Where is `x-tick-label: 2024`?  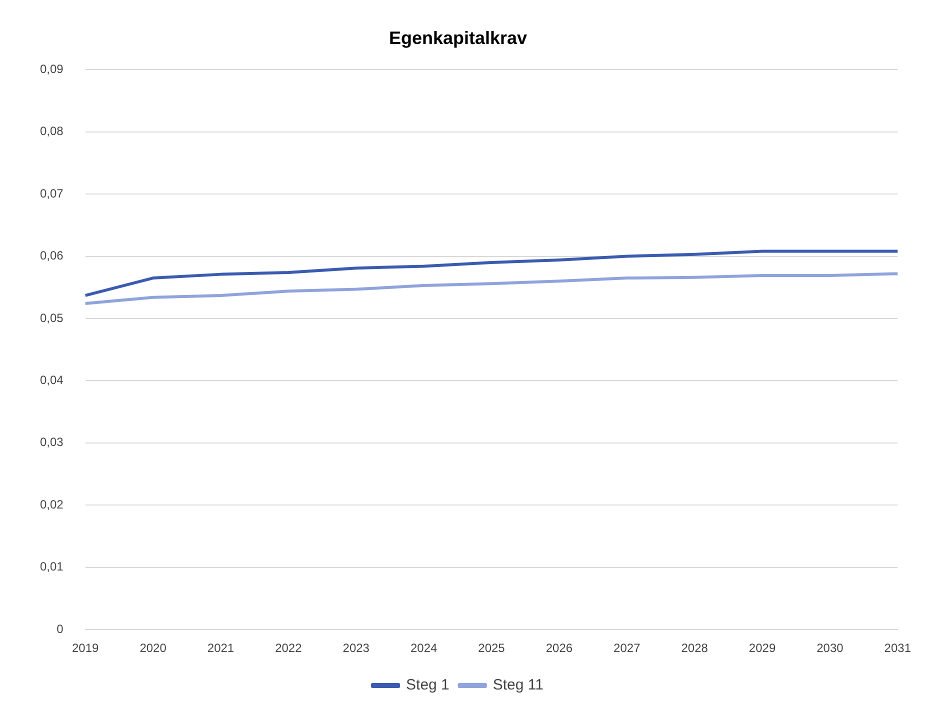 x-tick-label: 2024 is located at coordinates (424, 648).